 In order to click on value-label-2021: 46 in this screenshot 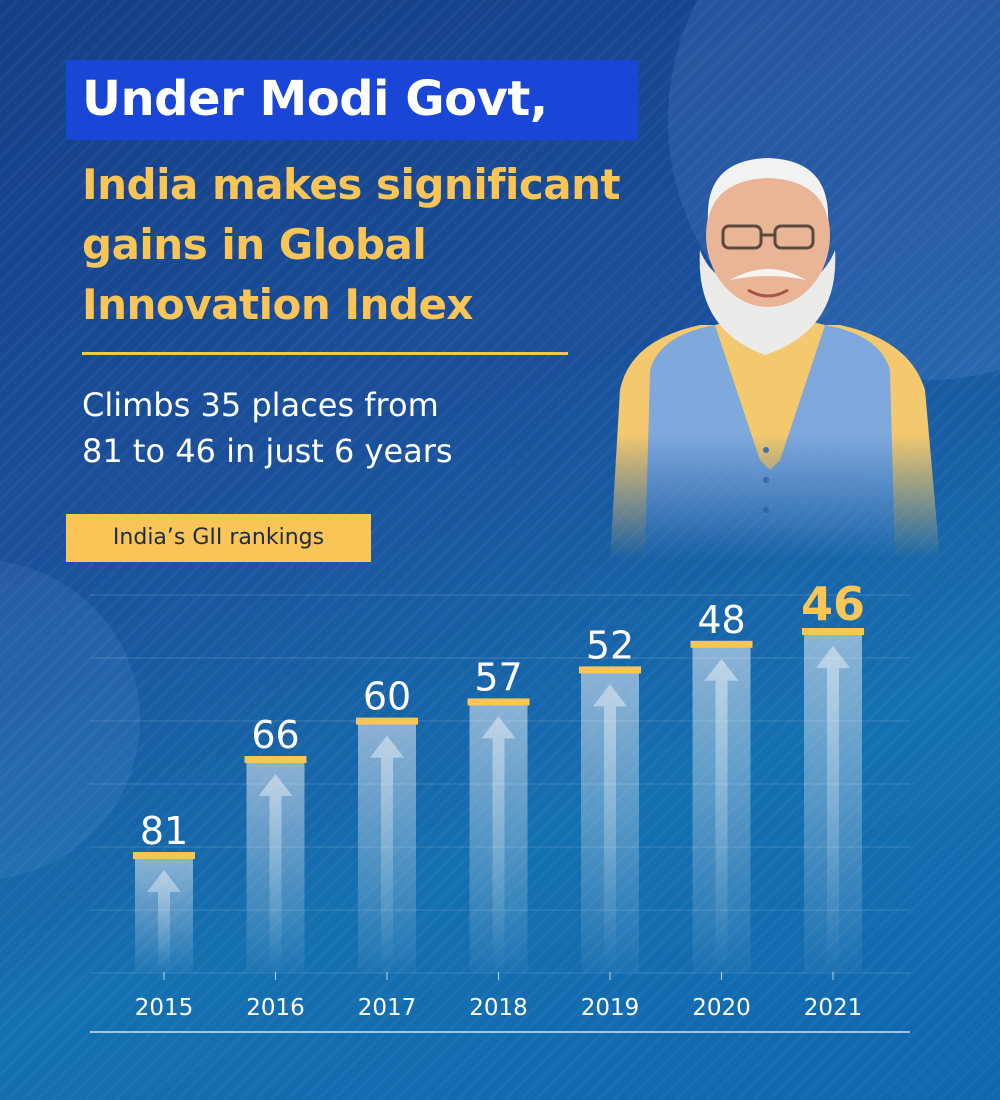, I will do `click(833, 604)`.